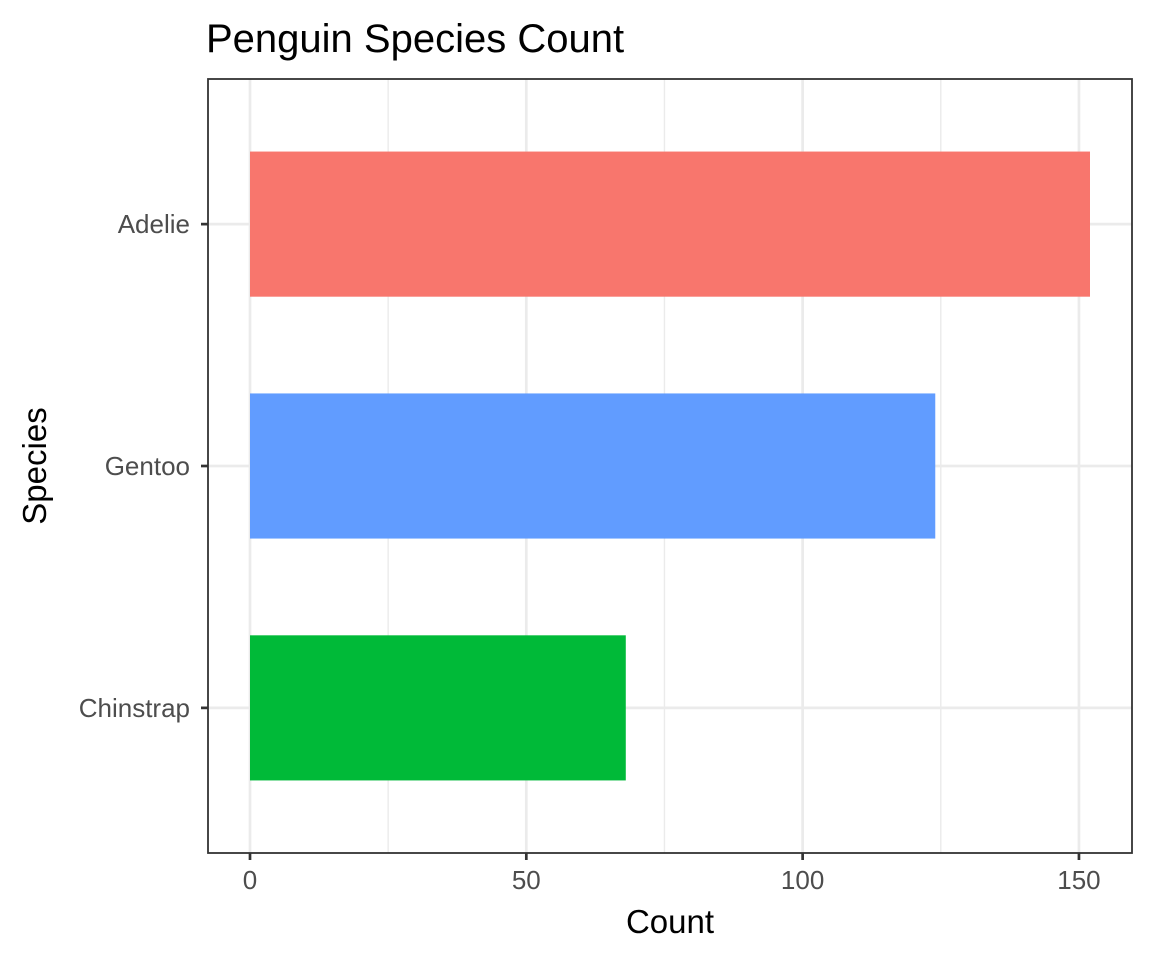 The image size is (1152, 960). What do you see at coordinates (438, 708) in the screenshot?
I see `bar-chinstrap` at bounding box center [438, 708].